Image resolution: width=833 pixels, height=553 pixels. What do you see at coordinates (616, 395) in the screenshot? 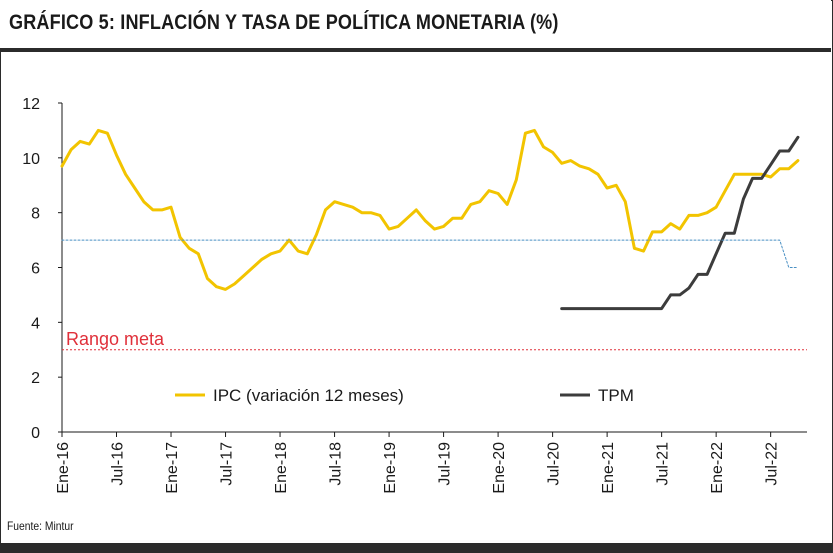
I see `legend-label: TPM` at bounding box center [616, 395].